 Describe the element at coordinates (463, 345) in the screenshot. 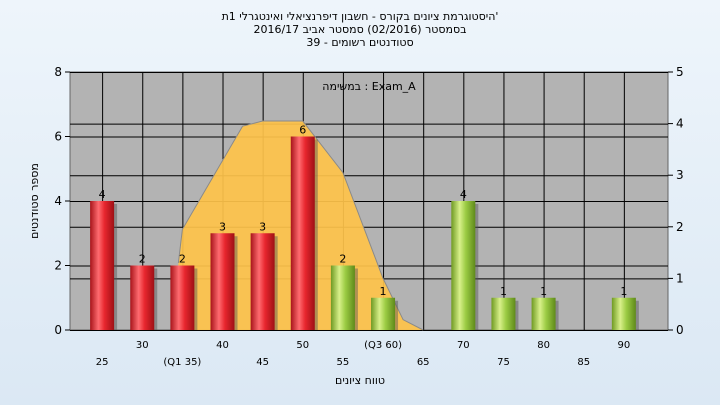

I see `x-tick-label: 70` at that location.